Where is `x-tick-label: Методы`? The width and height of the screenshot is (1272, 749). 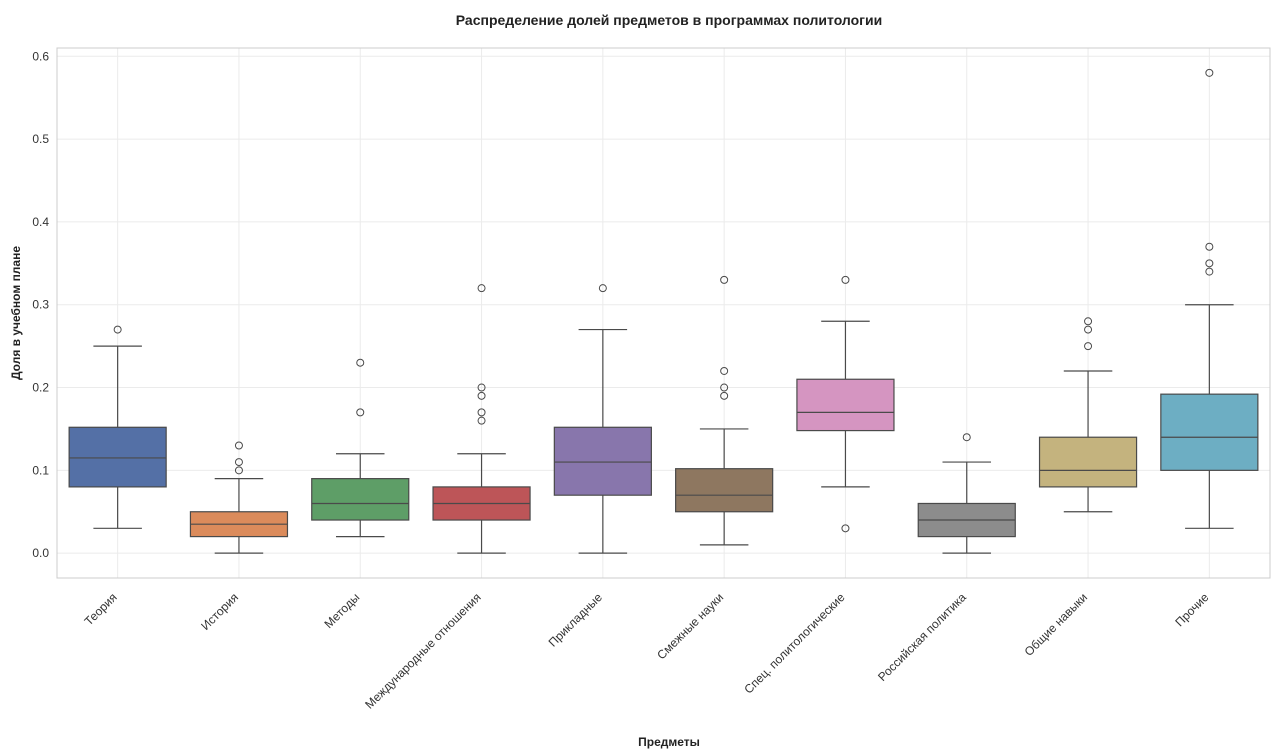 x-tick-label: Методы is located at coordinates (341, 610).